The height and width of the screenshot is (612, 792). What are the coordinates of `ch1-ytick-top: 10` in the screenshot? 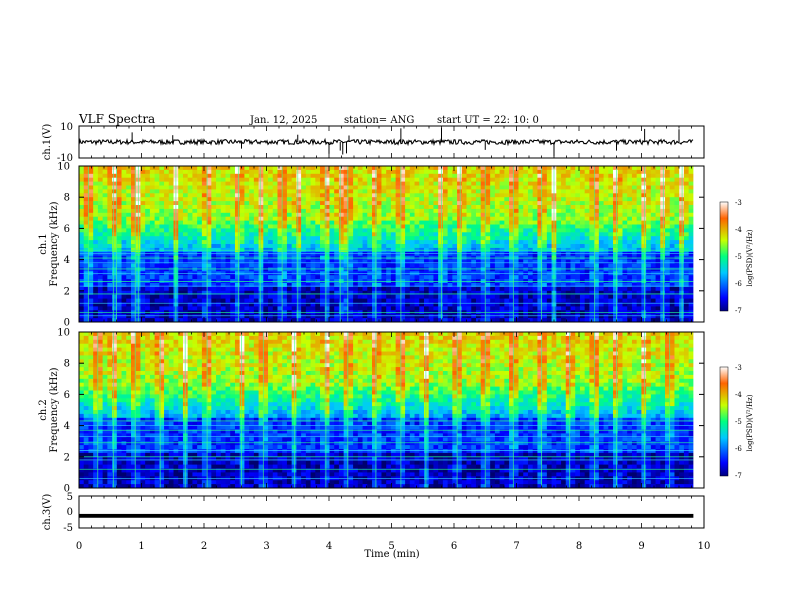 It's located at (66, 127).